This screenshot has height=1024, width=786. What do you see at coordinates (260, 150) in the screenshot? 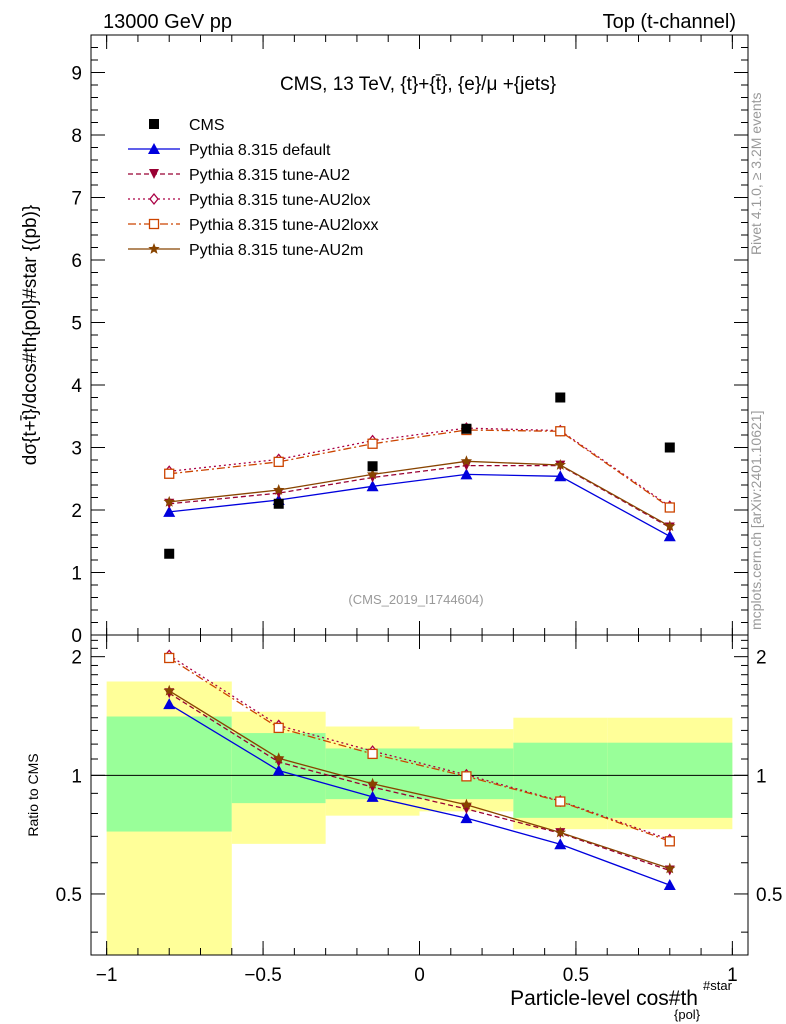
I see `legend-label: Pythia 8.315 default` at bounding box center [260, 150].